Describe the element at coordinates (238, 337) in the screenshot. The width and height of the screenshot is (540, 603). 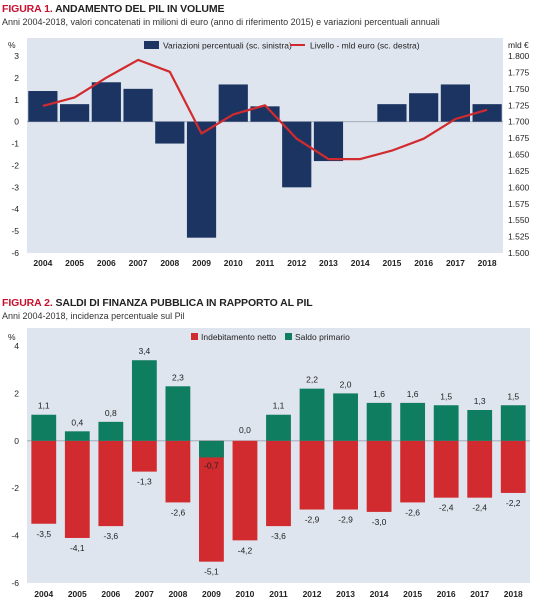
I see `legend-label-net-borrowing: Indebitamento netto` at that location.